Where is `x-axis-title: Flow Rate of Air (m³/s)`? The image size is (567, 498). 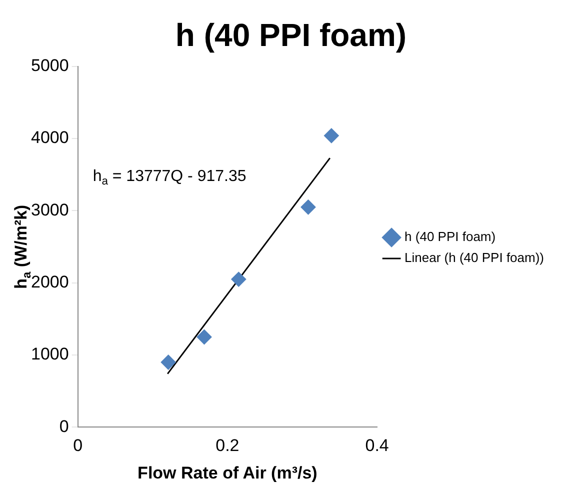 x-axis-title: Flow Rate of Air (m³/s) is located at coordinates (228, 472).